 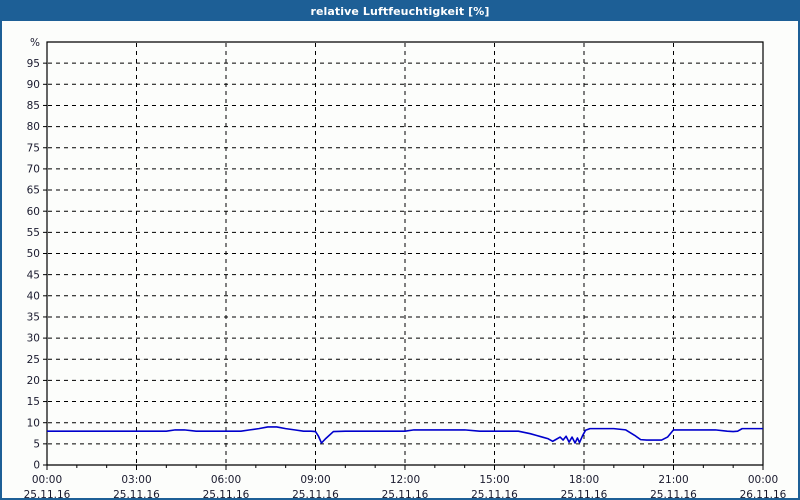 What do you see at coordinates (33, 64) in the screenshot?
I see `y-axis-tick-label: 95` at bounding box center [33, 64].